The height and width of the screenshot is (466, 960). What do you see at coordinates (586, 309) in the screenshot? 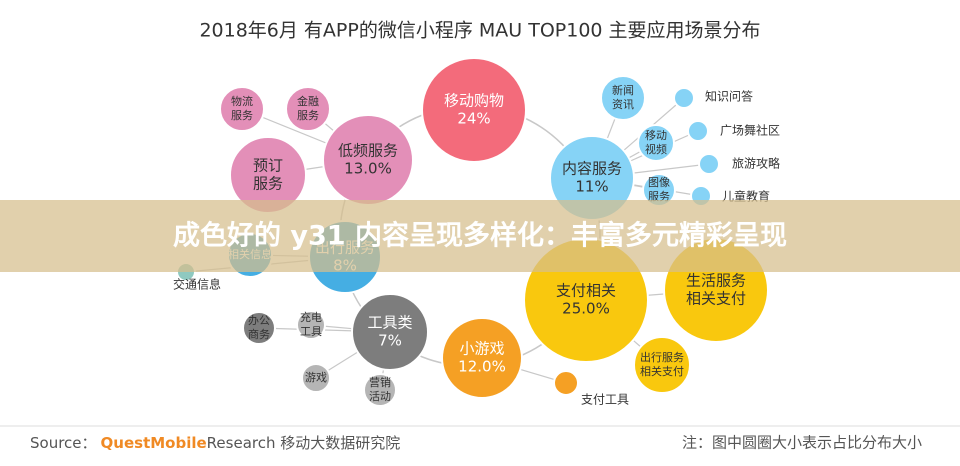
I see `bubble-label: 25.0%` at bounding box center [586, 309].